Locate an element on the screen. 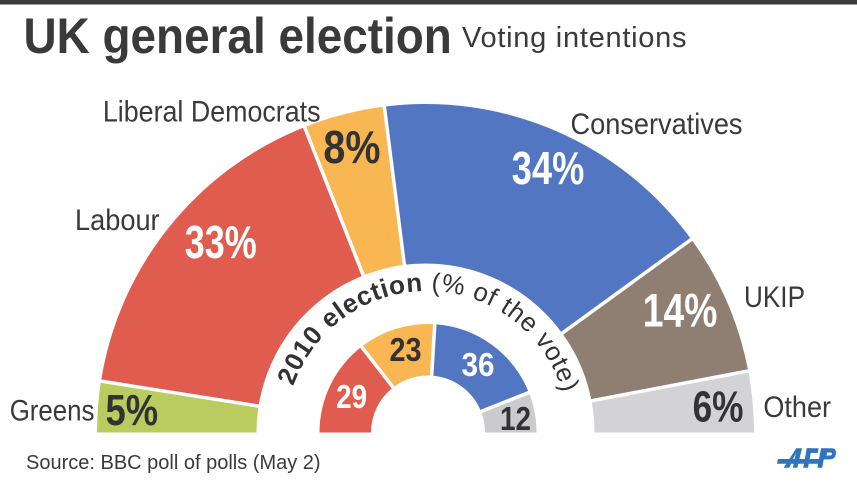 This screenshot has height=487, width=857. svg-text: Voting intentions is located at coordinates (574, 38).